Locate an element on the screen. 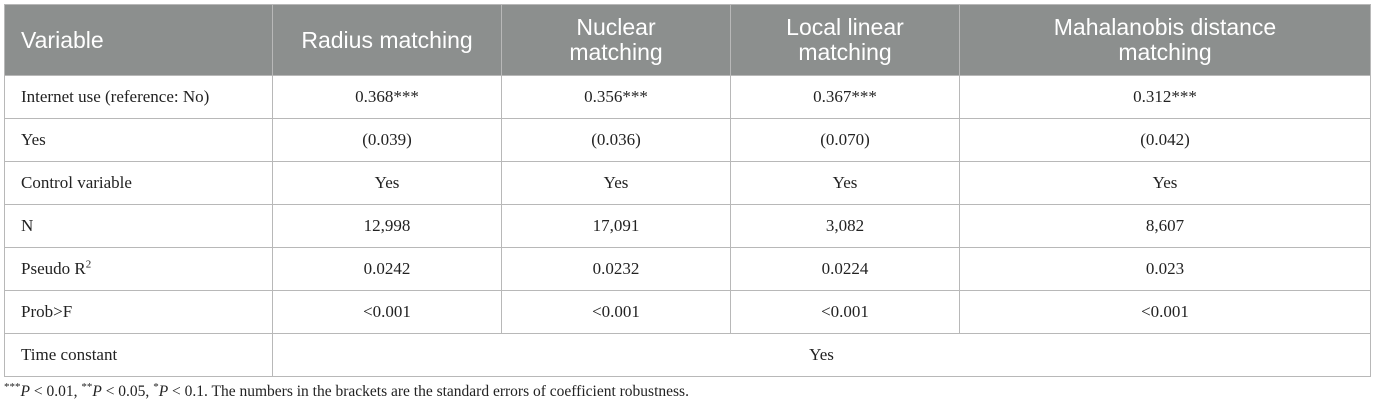 The image size is (1375, 407). header-variable: Variable is located at coordinates (138, 40).